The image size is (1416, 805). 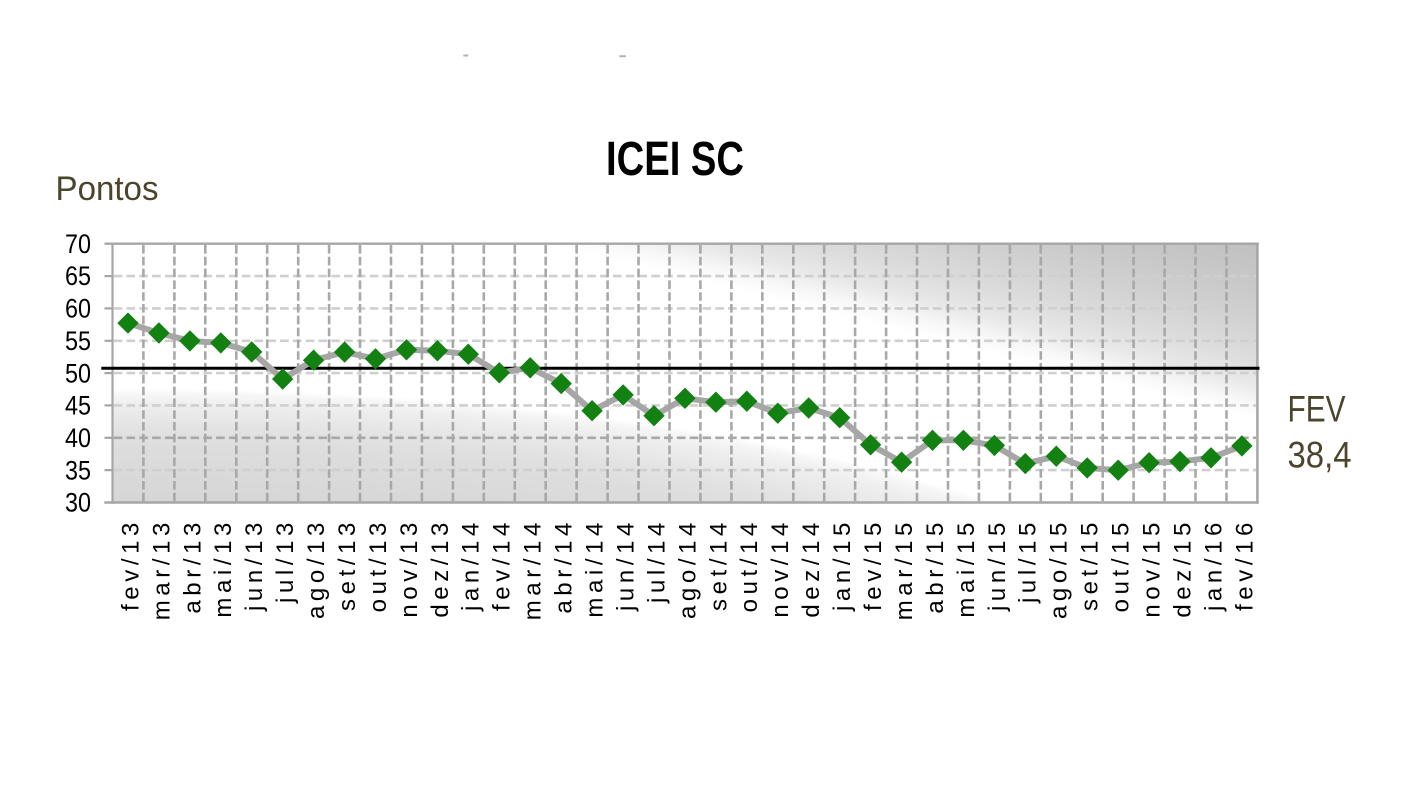 I want to click on svg-text: 70, so click(x=78, y=244).